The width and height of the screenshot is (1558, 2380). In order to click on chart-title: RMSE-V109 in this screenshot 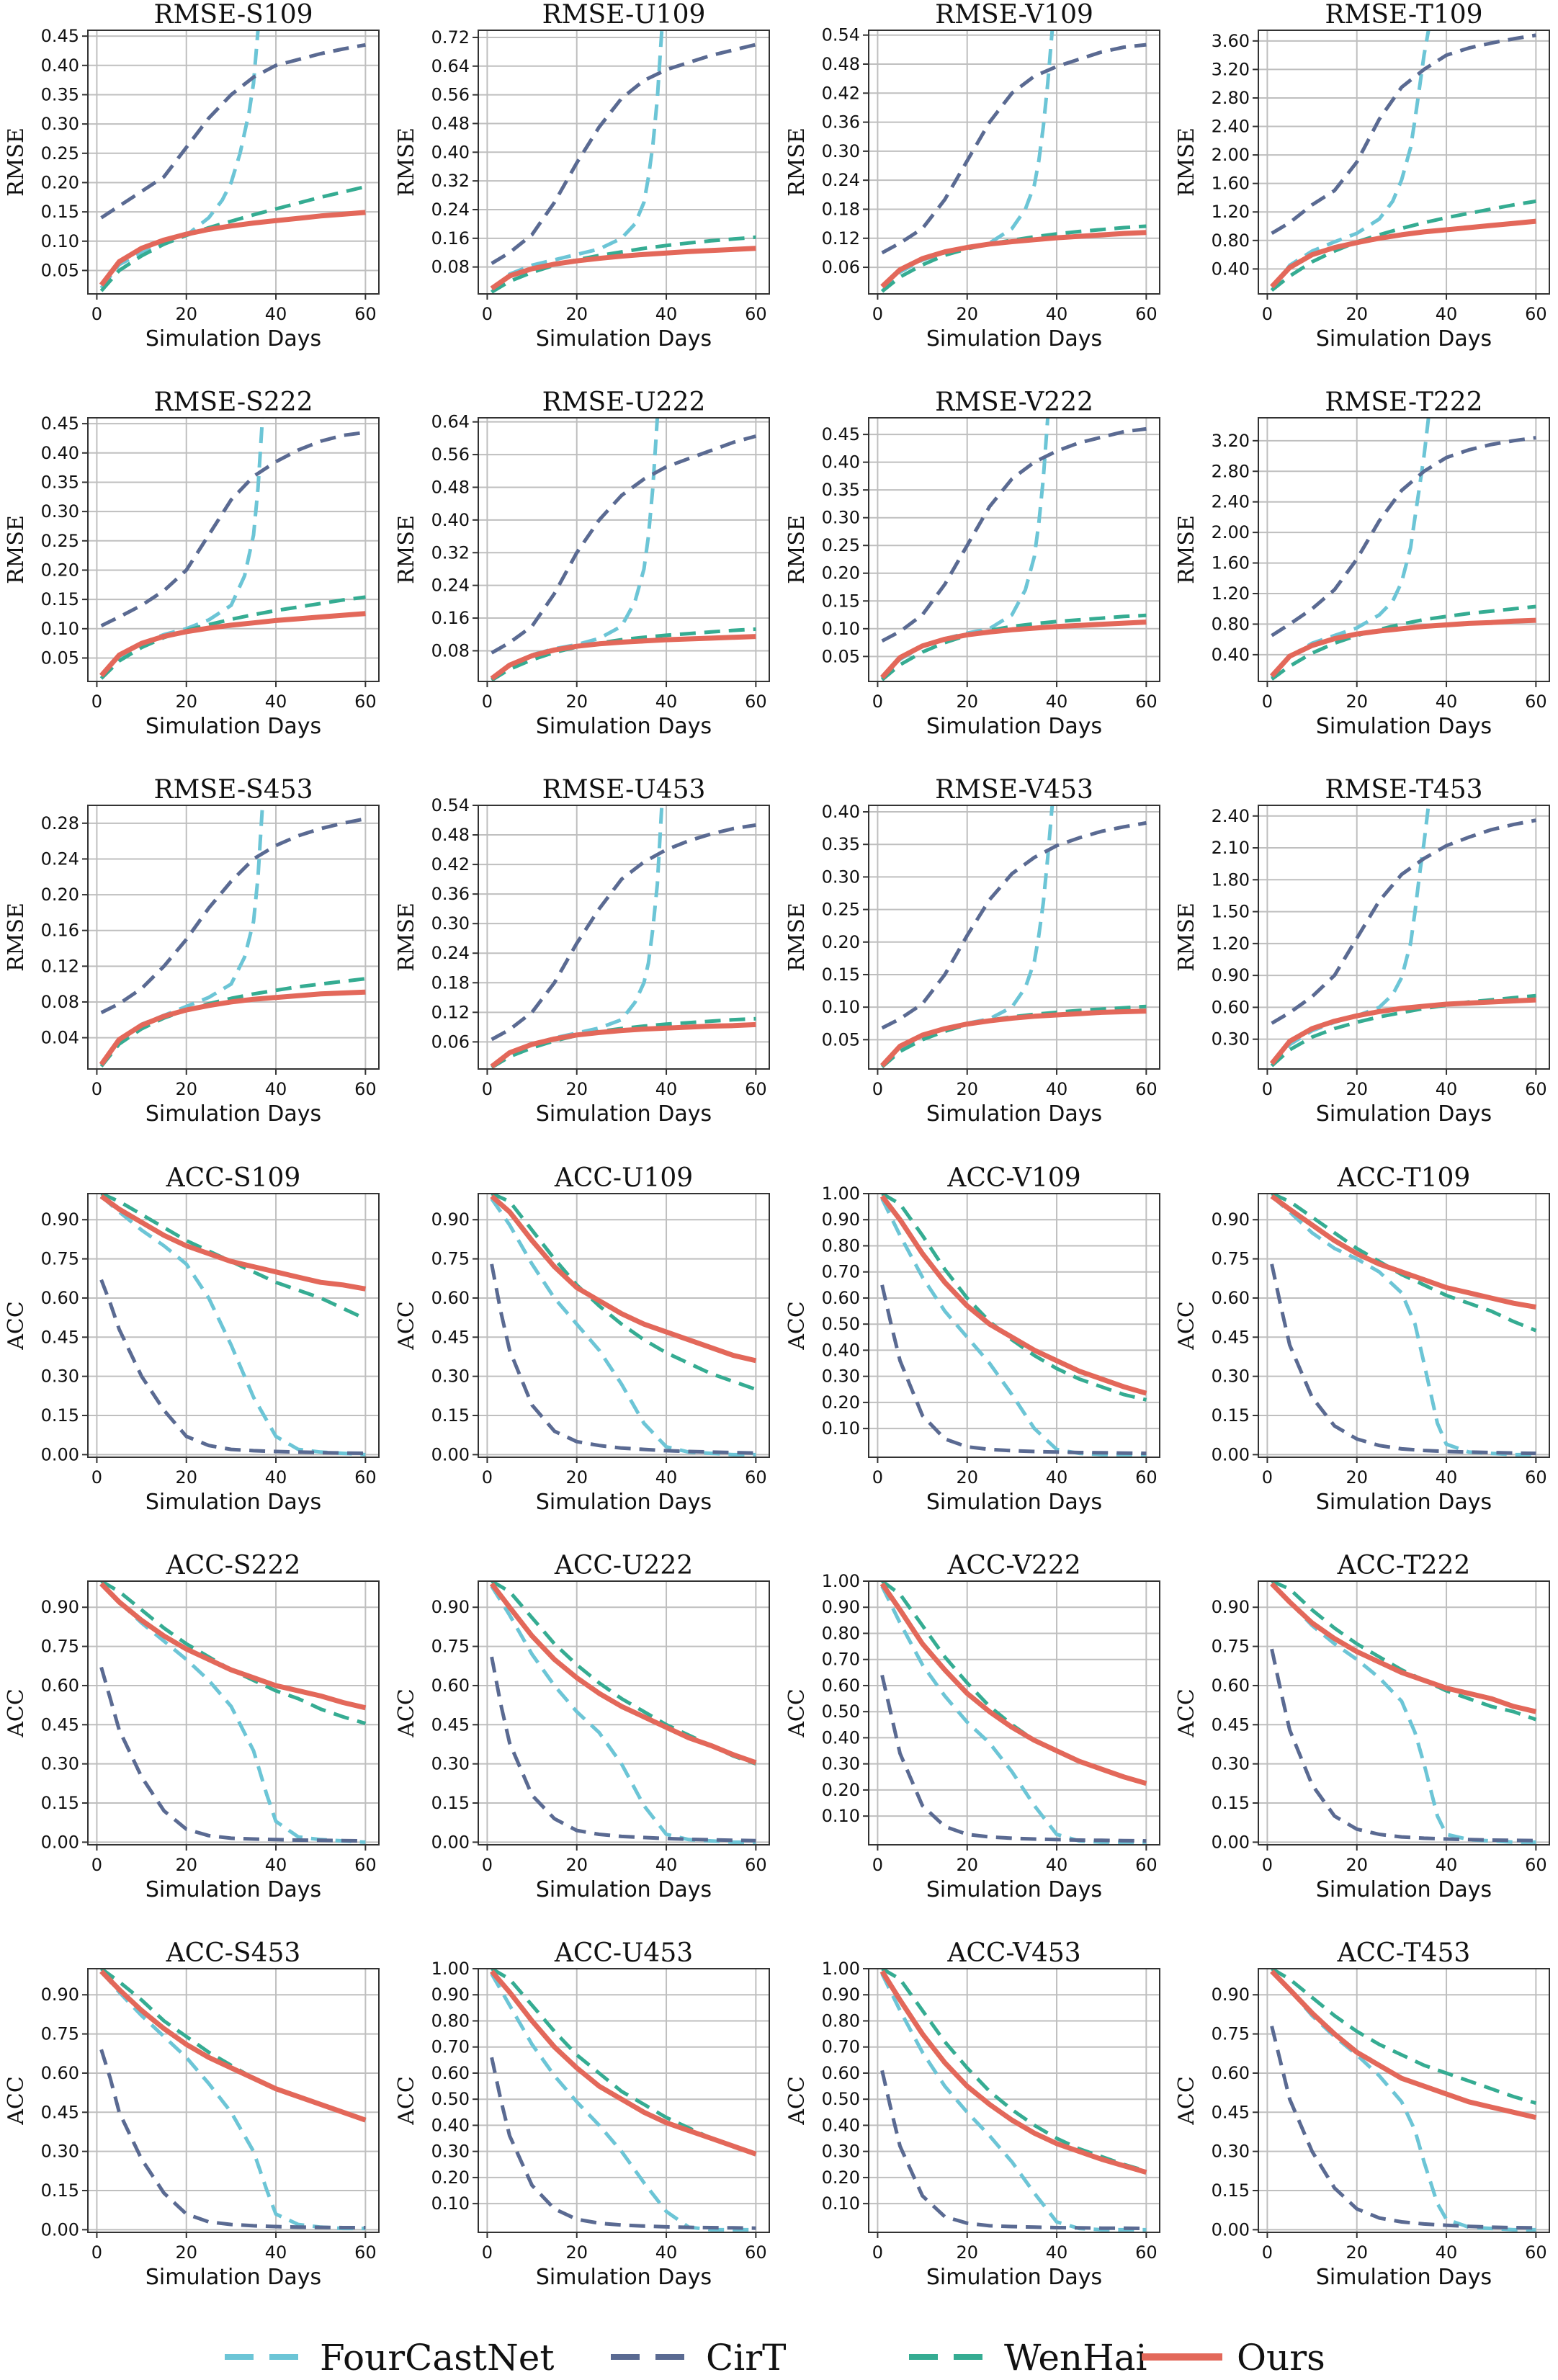, I will do `click(1014, 15)`.